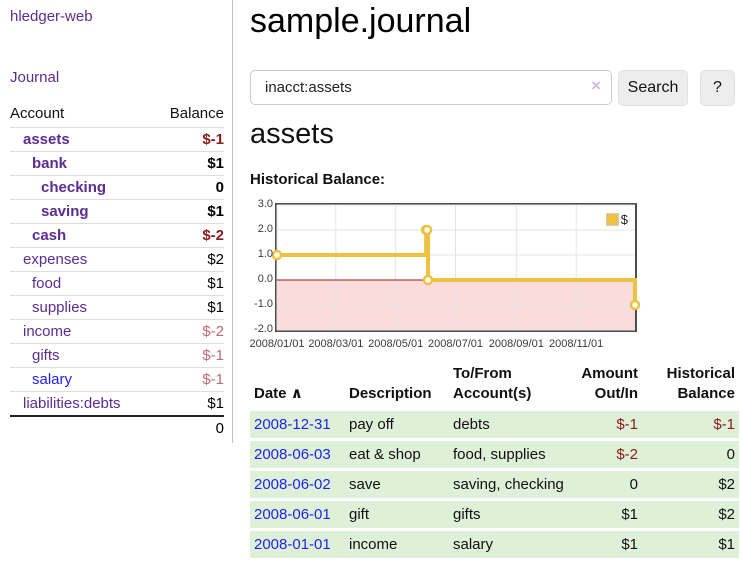 The image size is (742, 582). I want to click on account-balance: 0, so click(188, 187).